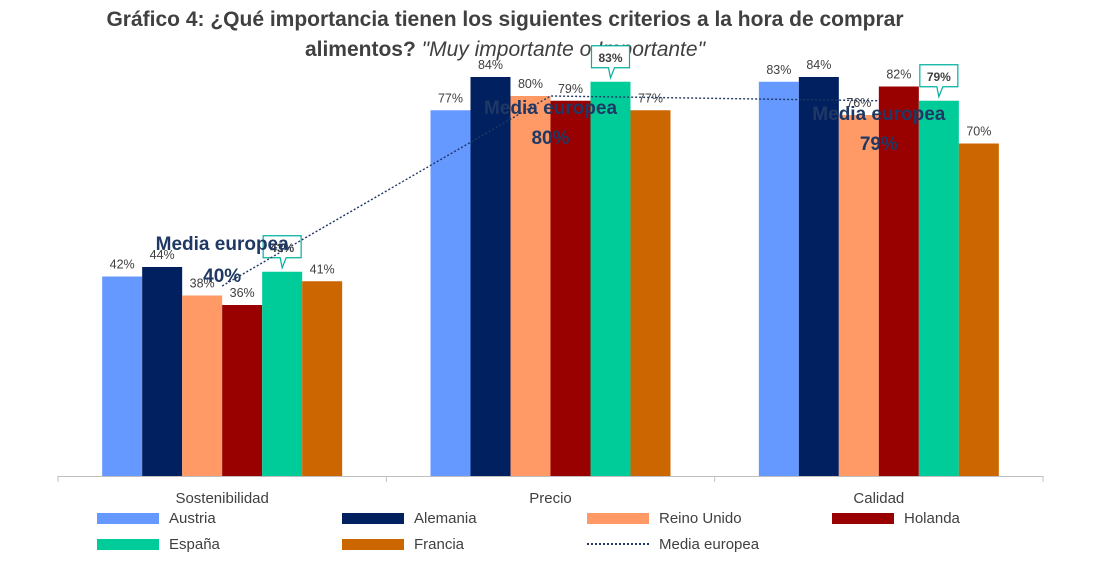 This screenshot has width=1120, height=564. What do you see at coordinates (550, 108) in the screenshot?
I see `annotation-media-europea-label-precio: Media europea` at bounding box center [550, 108].